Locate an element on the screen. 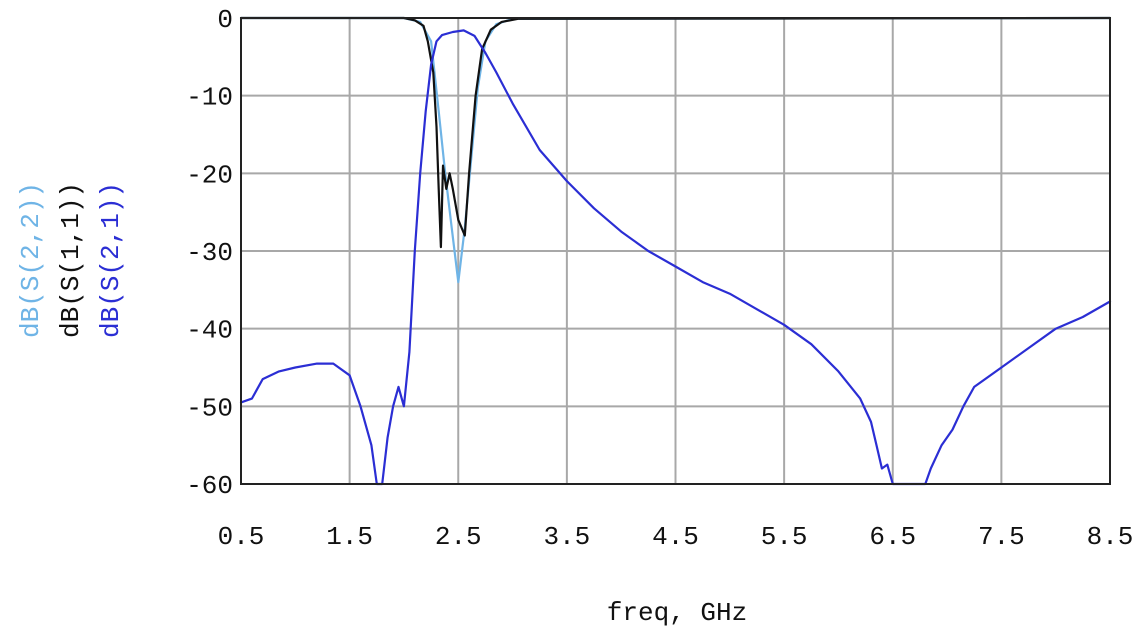  y-tick-label: -20 is located at coordinates (209, 175).